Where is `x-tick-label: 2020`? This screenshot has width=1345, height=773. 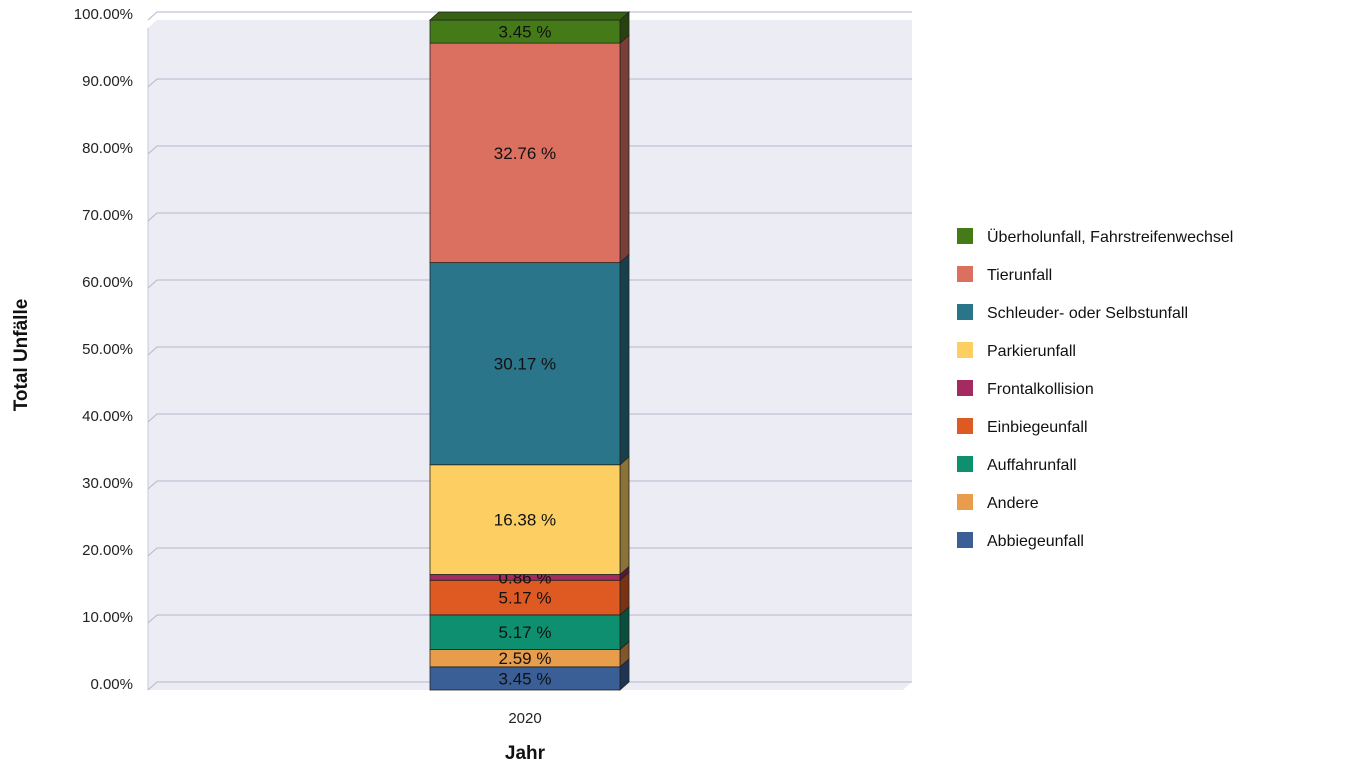
x-tick-label: 2020 is located at coordinates (524, 718).